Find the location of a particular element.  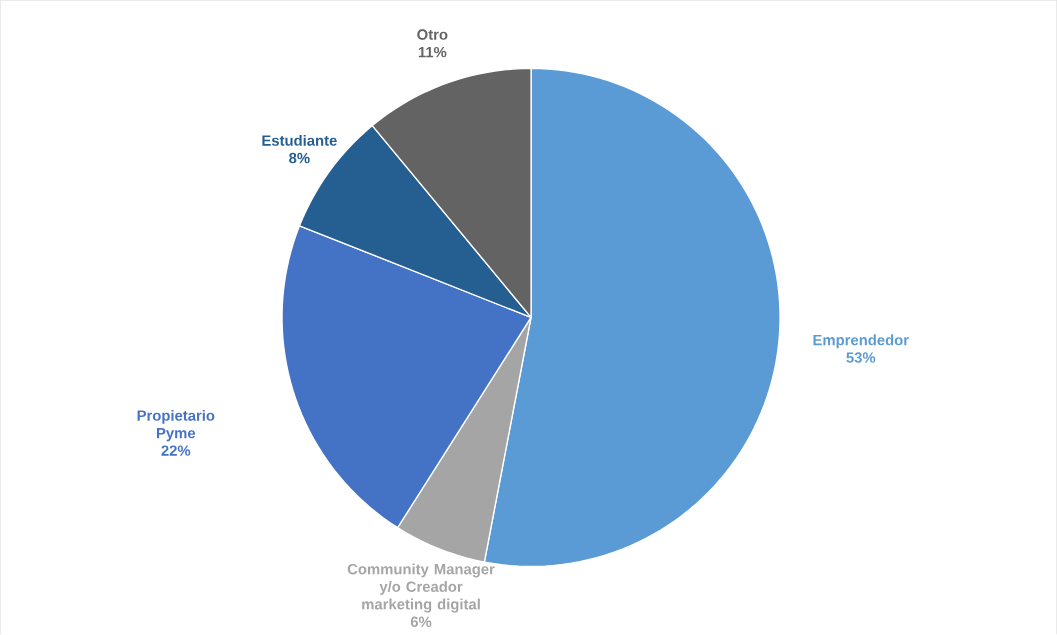

data-label: 8% is located at coordinates (299, 158).